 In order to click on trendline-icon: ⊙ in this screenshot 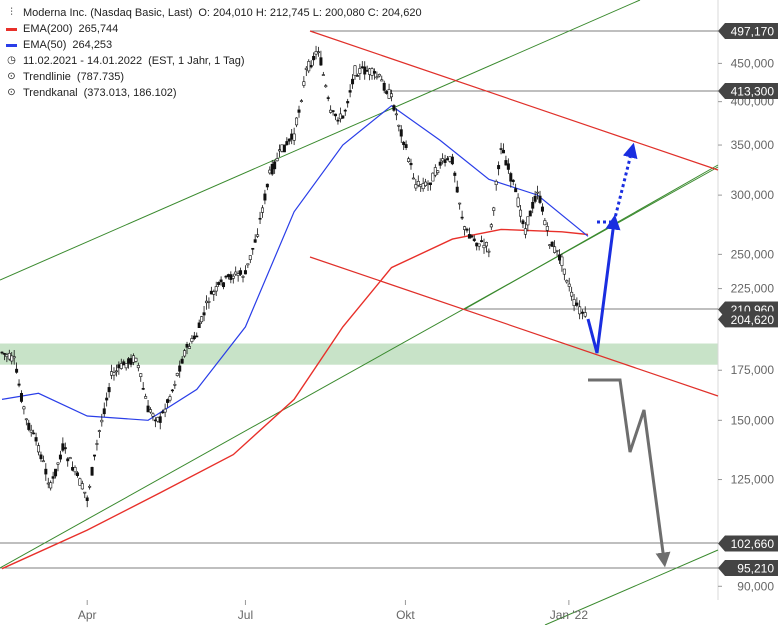, I will do `click(11, 76)`.